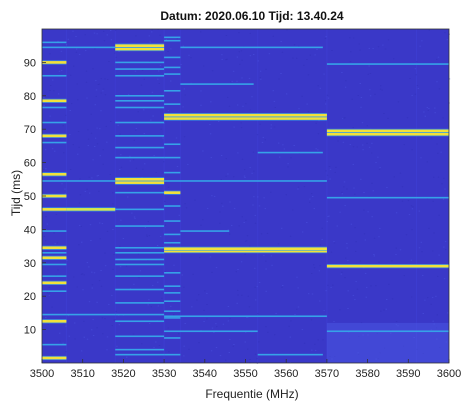  Describe the element at coordinates (30, 164) in the screenshot. I see `y-tick-label: 60` at that location.